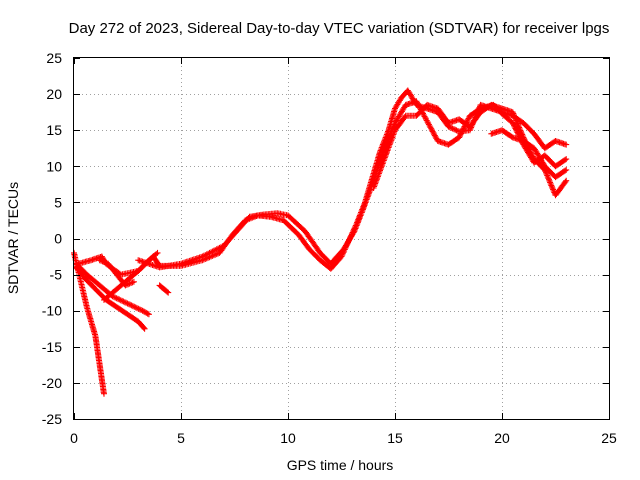  Describe the element at coordinates (58, 239) in the screenshot. I see `y-tick-label: 0` at that location.